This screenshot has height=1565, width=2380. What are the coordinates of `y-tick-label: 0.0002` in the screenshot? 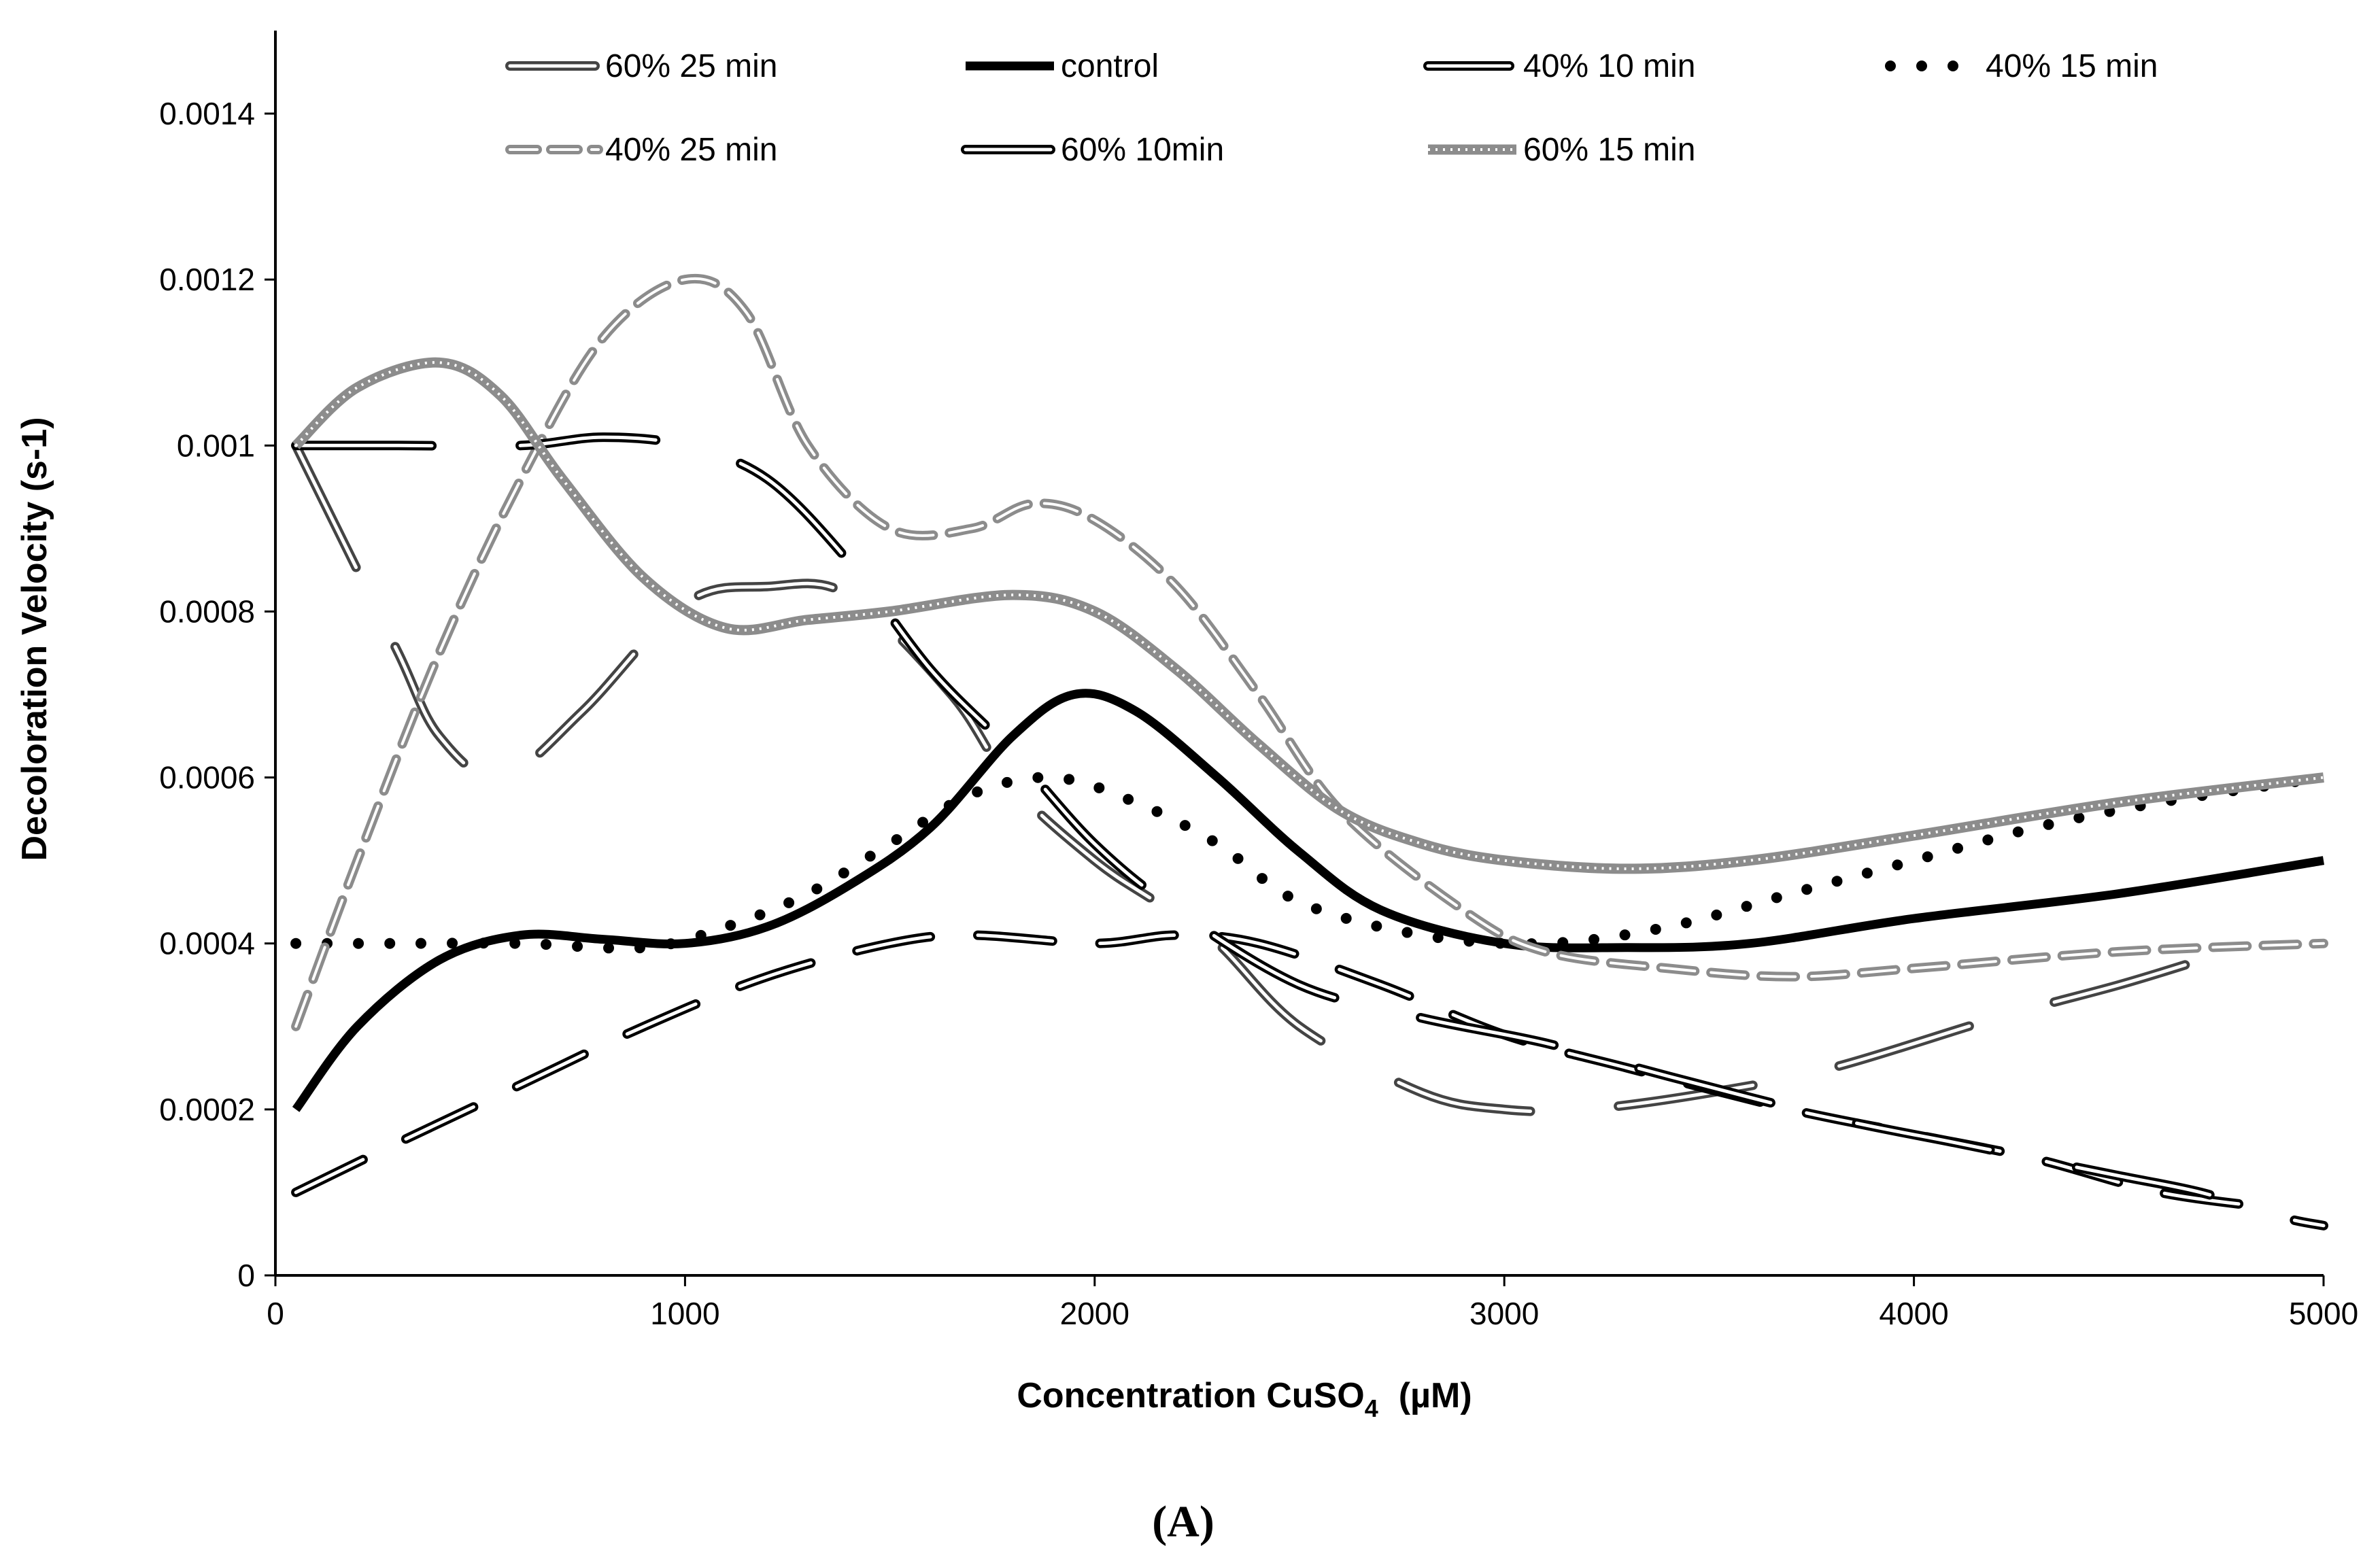 It's located at (207, 1109).